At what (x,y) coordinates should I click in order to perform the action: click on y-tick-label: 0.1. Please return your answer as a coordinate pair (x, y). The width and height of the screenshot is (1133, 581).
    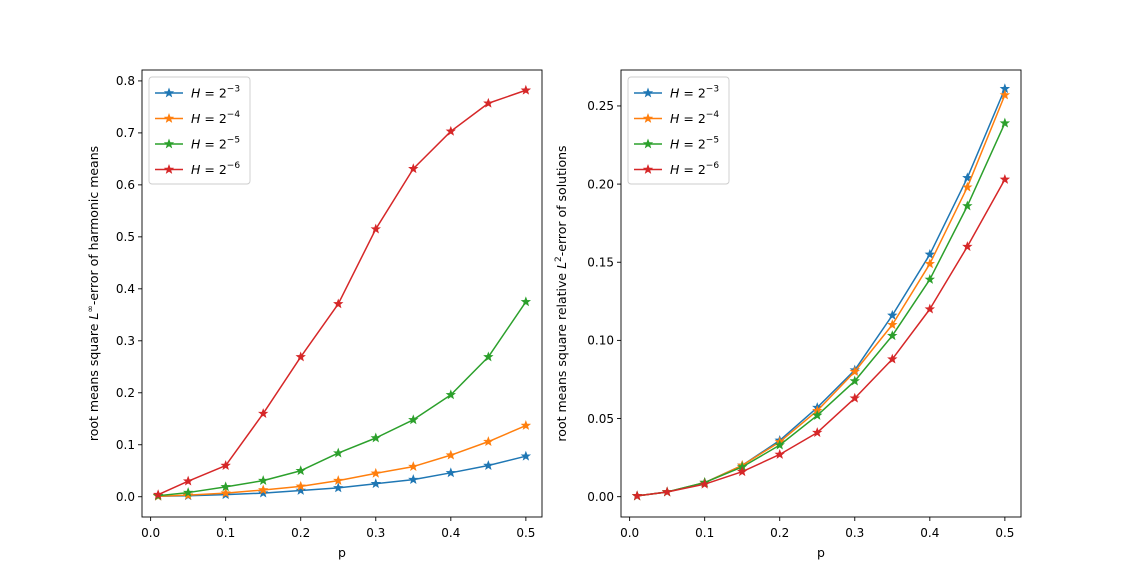
    Looking at the image, I should click on (125, 445).